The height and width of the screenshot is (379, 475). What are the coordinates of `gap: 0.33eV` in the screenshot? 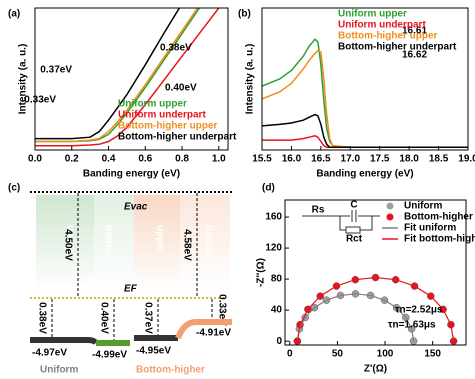 It's located at (221, 310).